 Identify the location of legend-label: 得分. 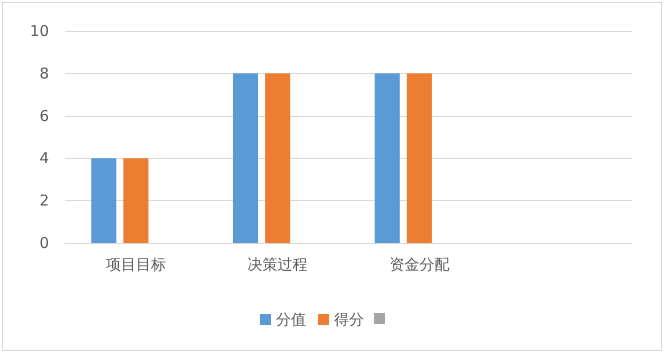
(349, 319).